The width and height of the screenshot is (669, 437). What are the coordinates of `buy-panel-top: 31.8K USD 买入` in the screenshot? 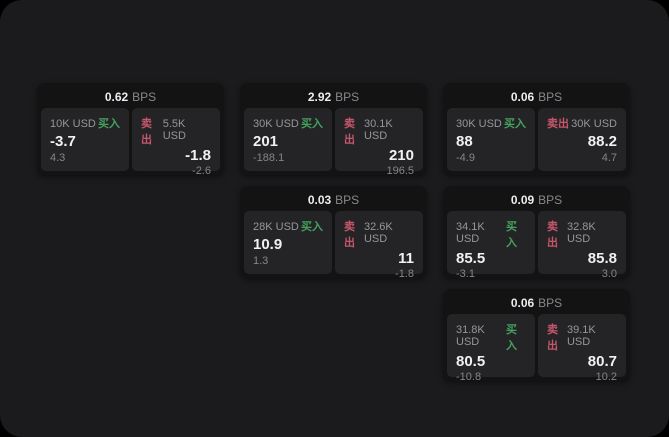 It's located at (491, 337).